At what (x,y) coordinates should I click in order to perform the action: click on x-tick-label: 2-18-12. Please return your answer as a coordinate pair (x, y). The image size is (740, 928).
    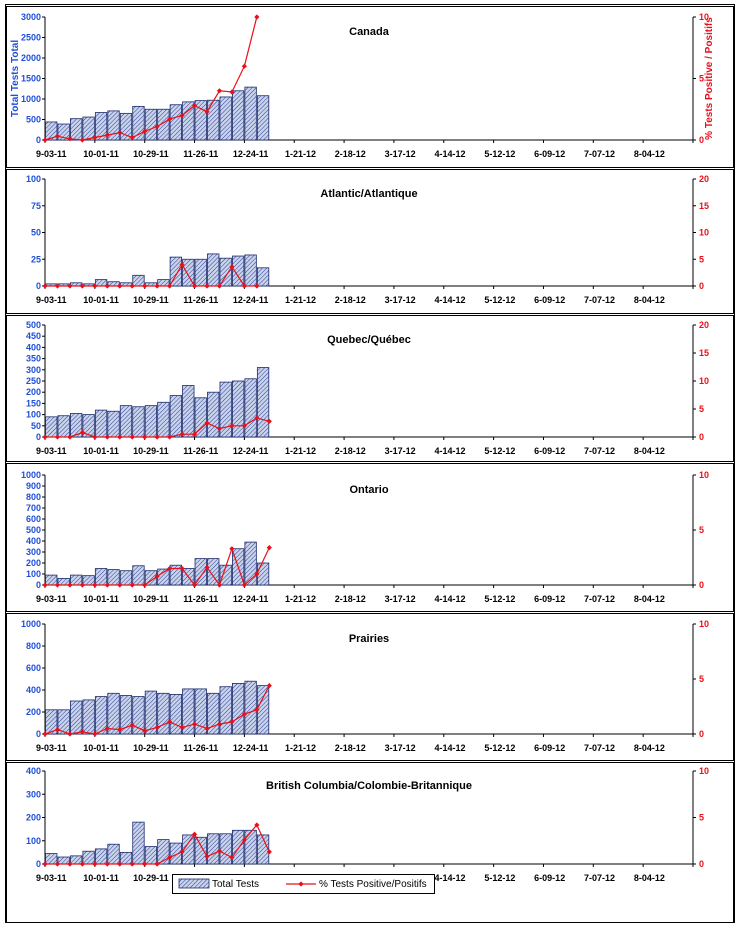
    Looking at the image, I should click on (350, 300).